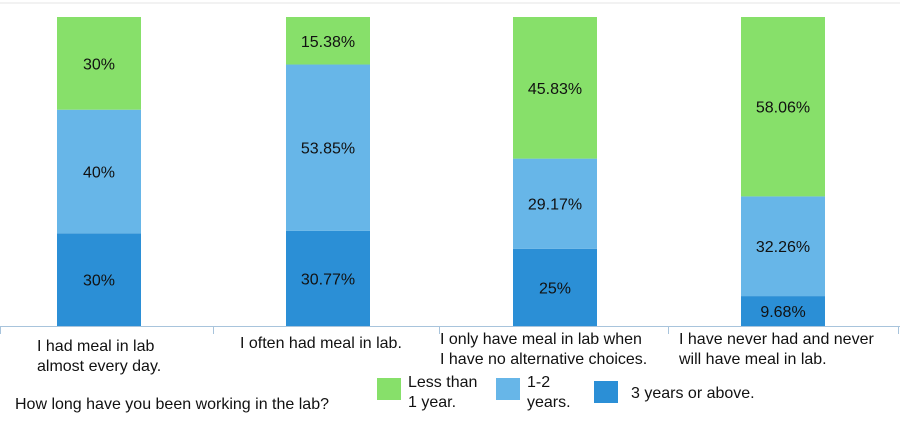 This screenshot has height=438, width=900. Describe the element at coordinates (99, 357) in the screenshot. I see `category-label: I had meal in lab almost every day.` at that location.